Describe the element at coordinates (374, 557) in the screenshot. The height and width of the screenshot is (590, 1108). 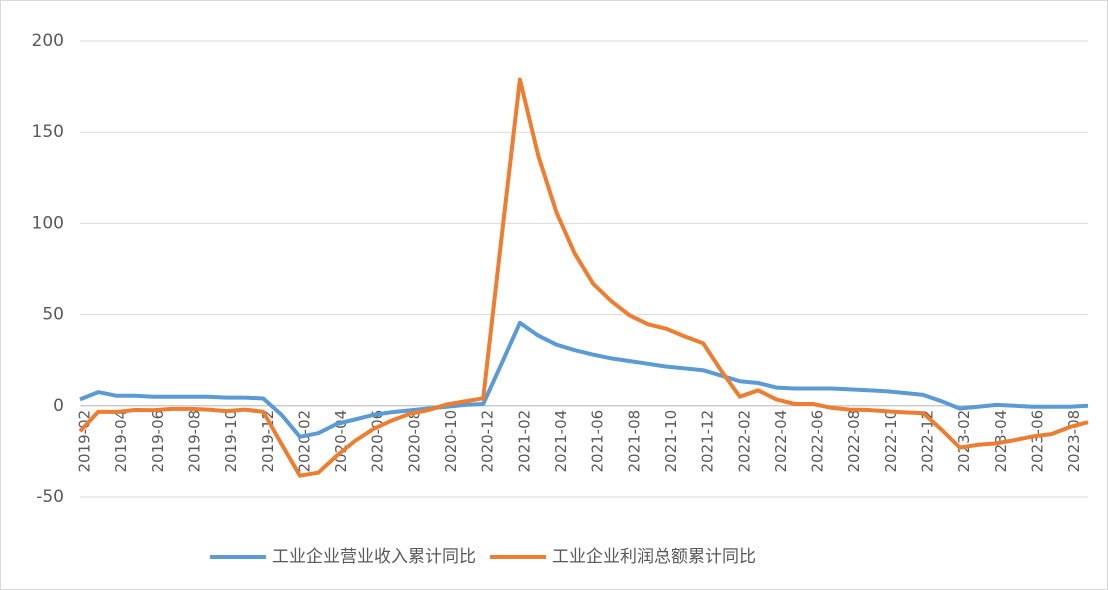
I see `legend-label: 工业企业营业收入累计同比` at that location.